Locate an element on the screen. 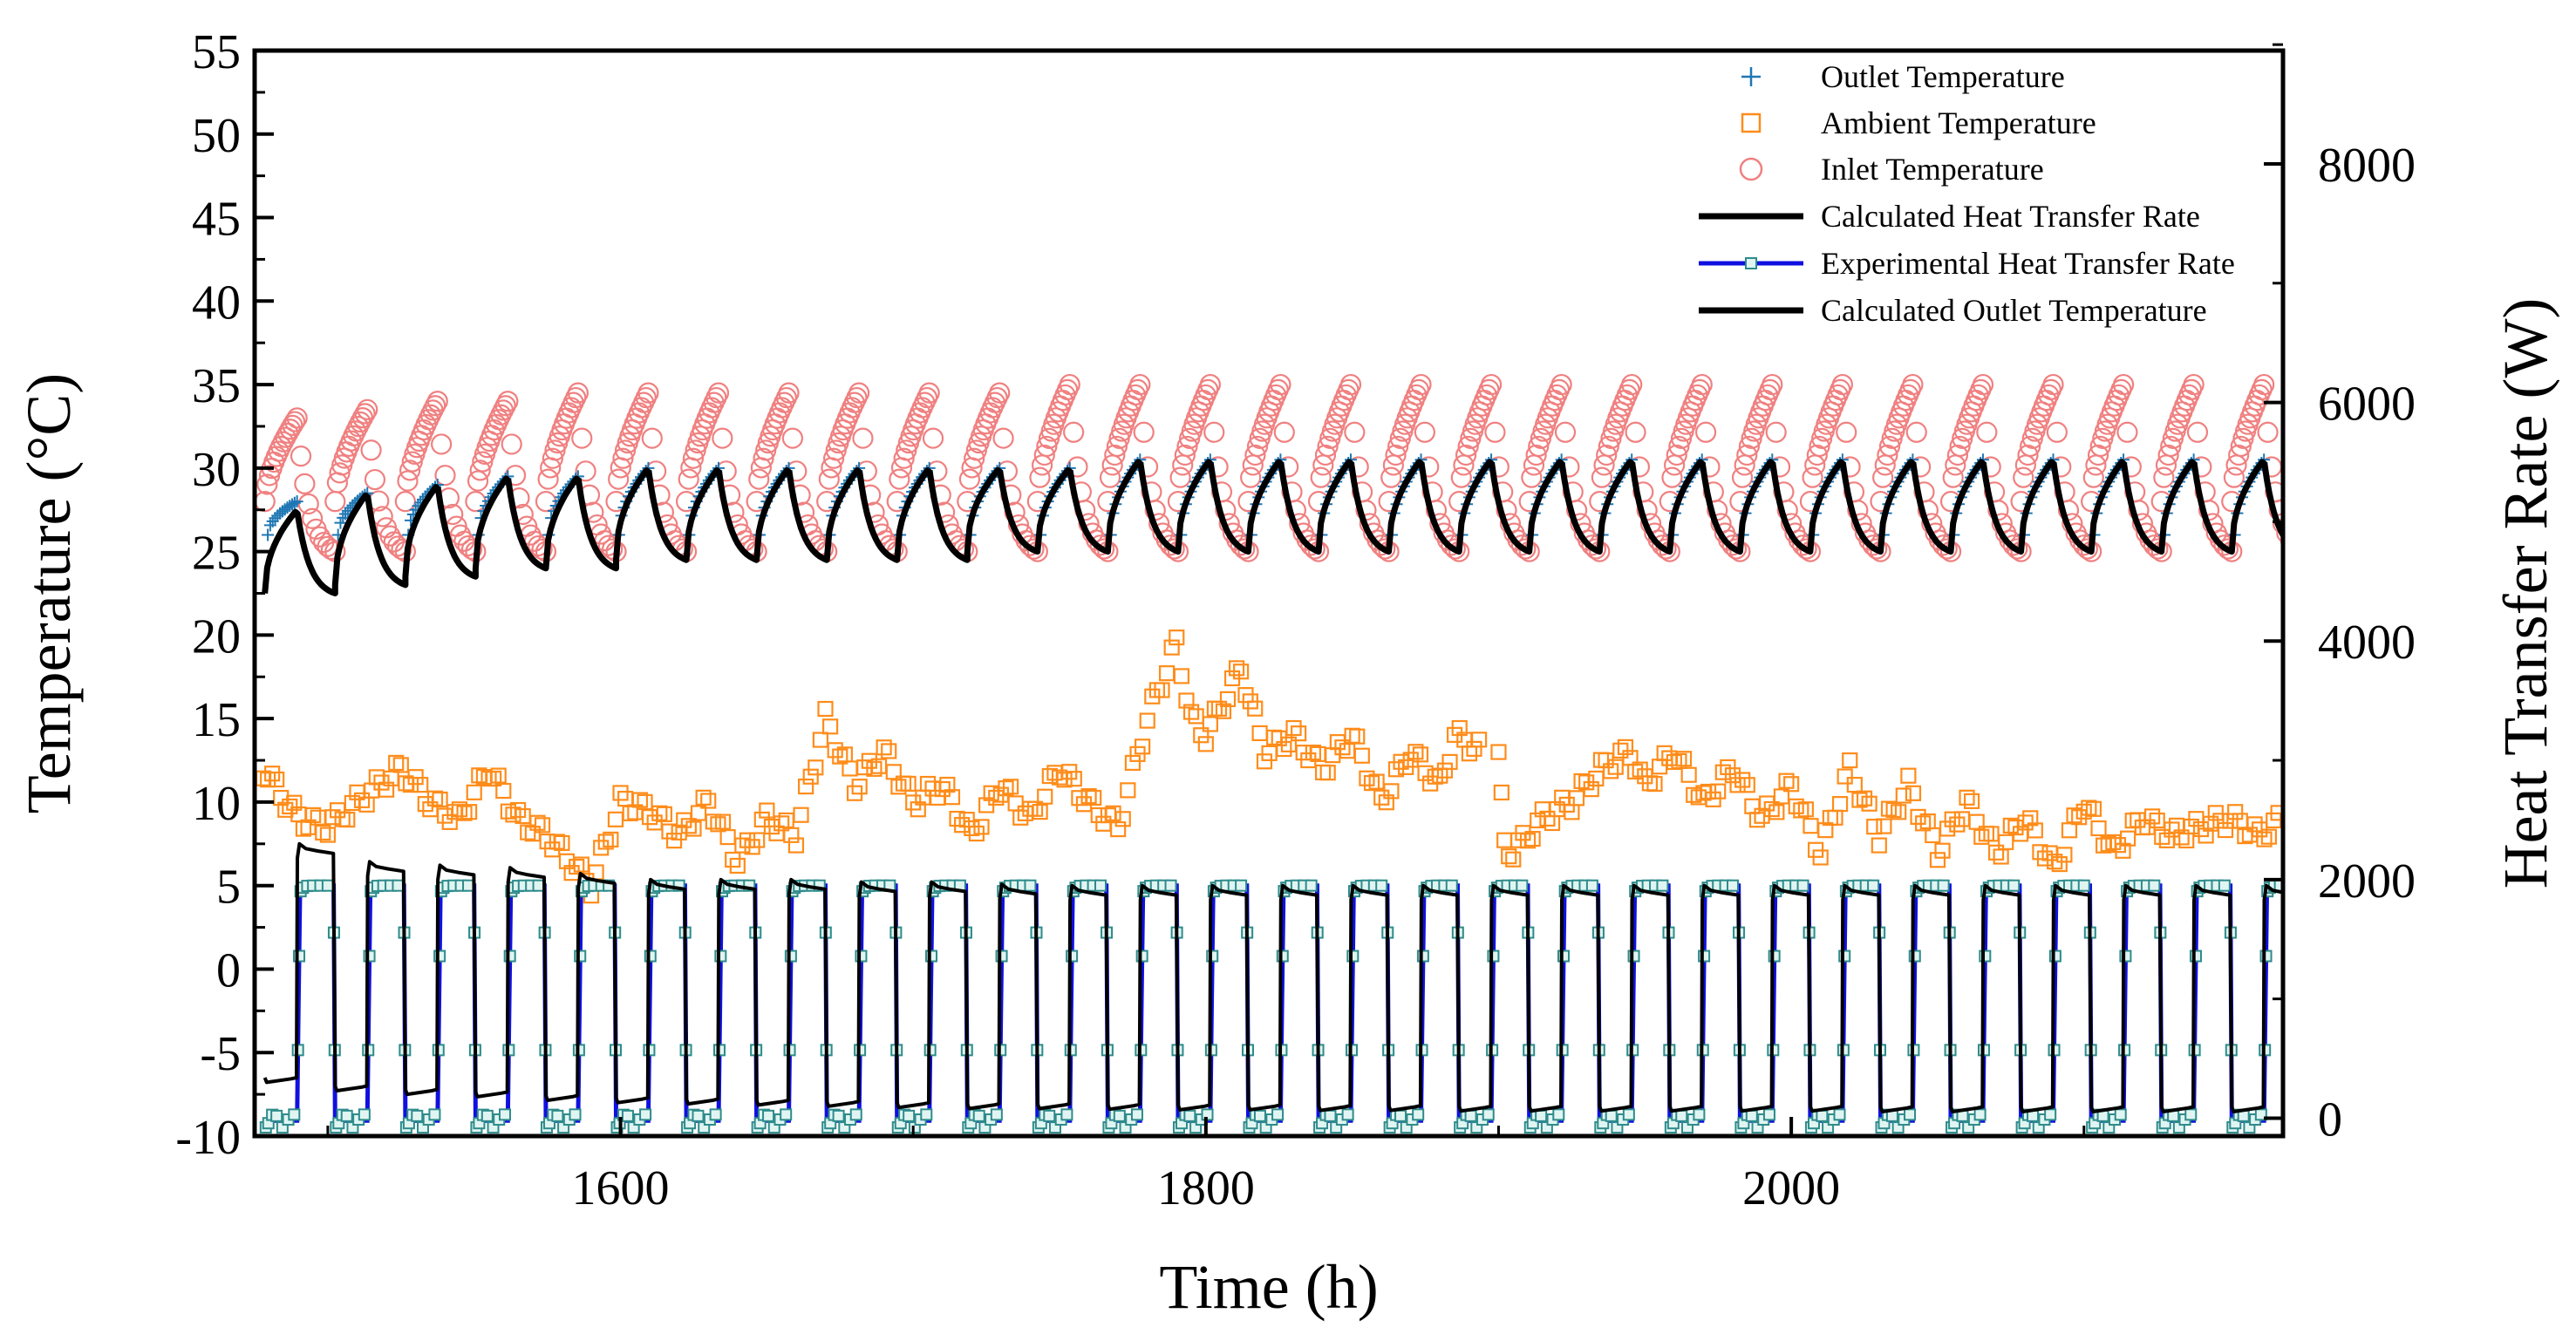 This screenshot has height=1334, width=2576. y-right-axis-title: Heat Transfer Rate (W) is located at coordinates (2525, 593).